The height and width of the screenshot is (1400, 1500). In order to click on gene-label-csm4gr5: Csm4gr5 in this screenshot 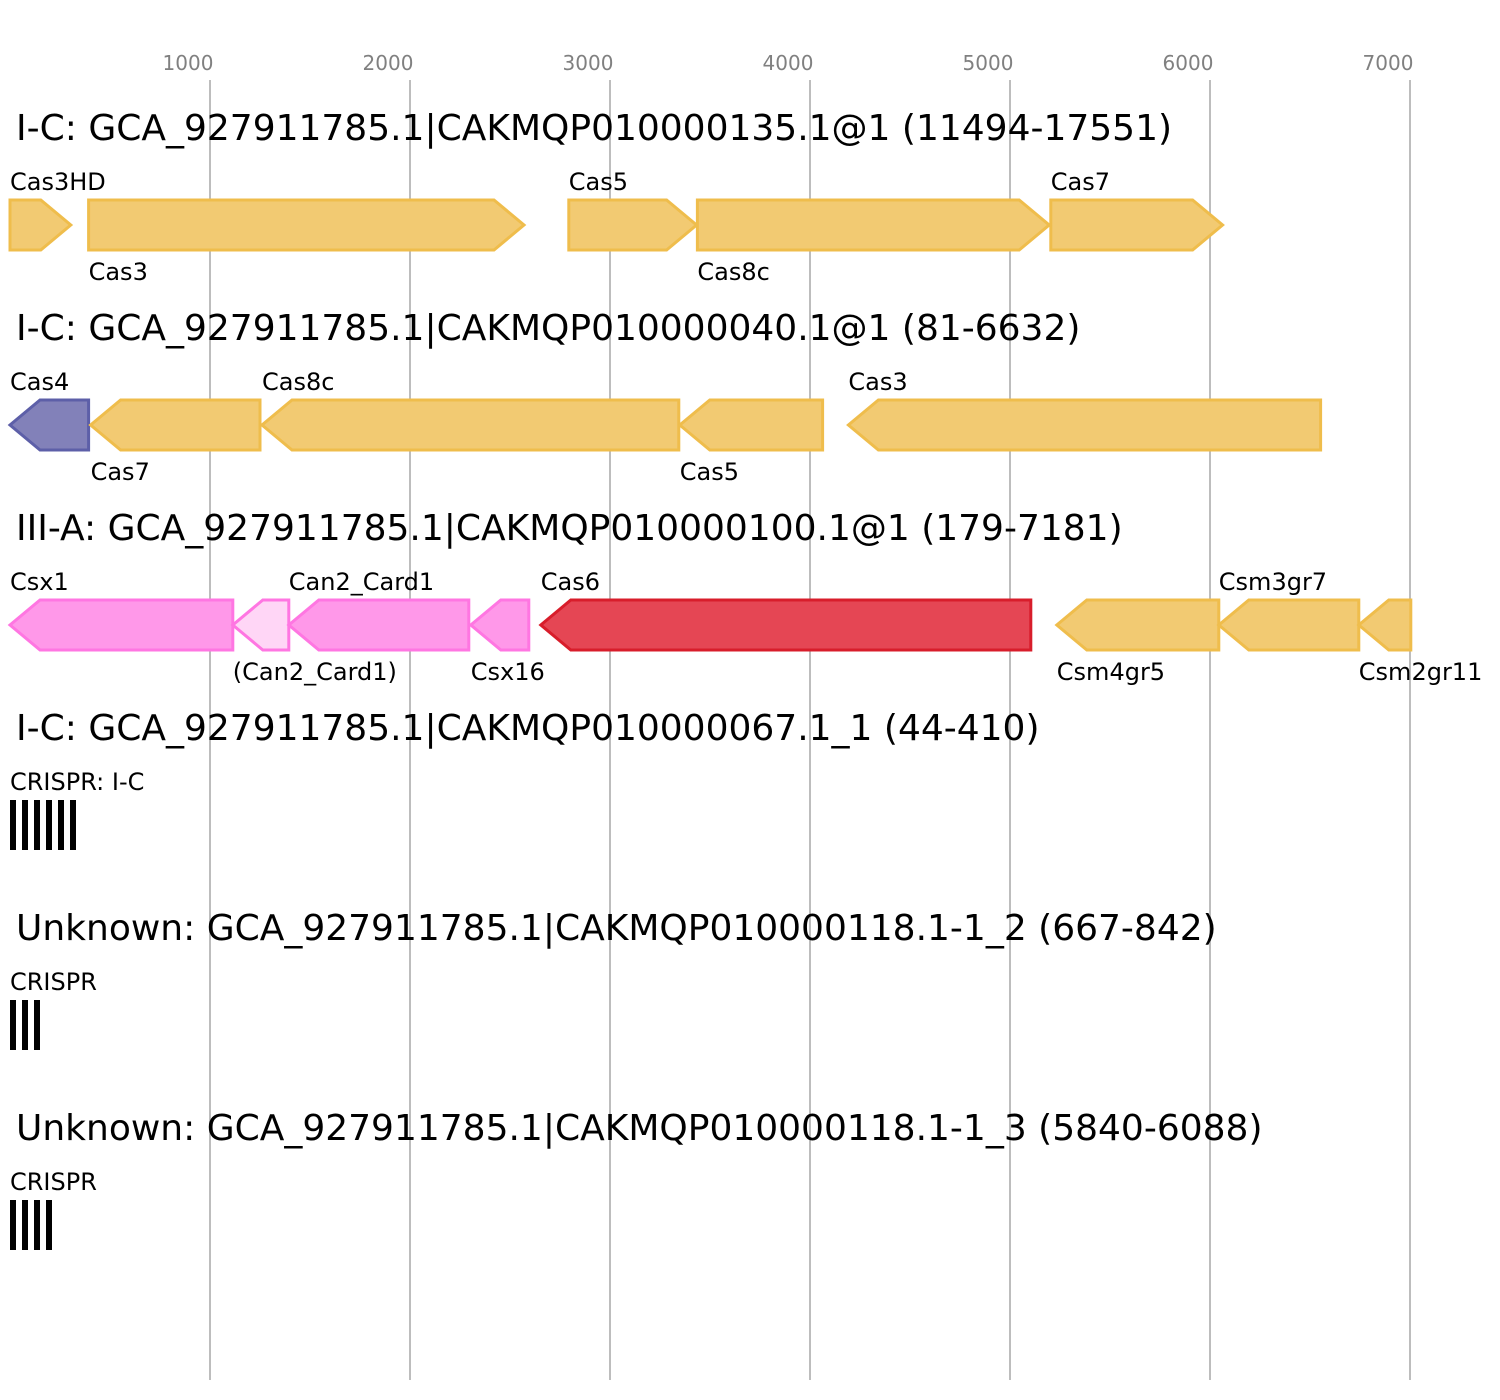, I will do `click(1111, 672)`.